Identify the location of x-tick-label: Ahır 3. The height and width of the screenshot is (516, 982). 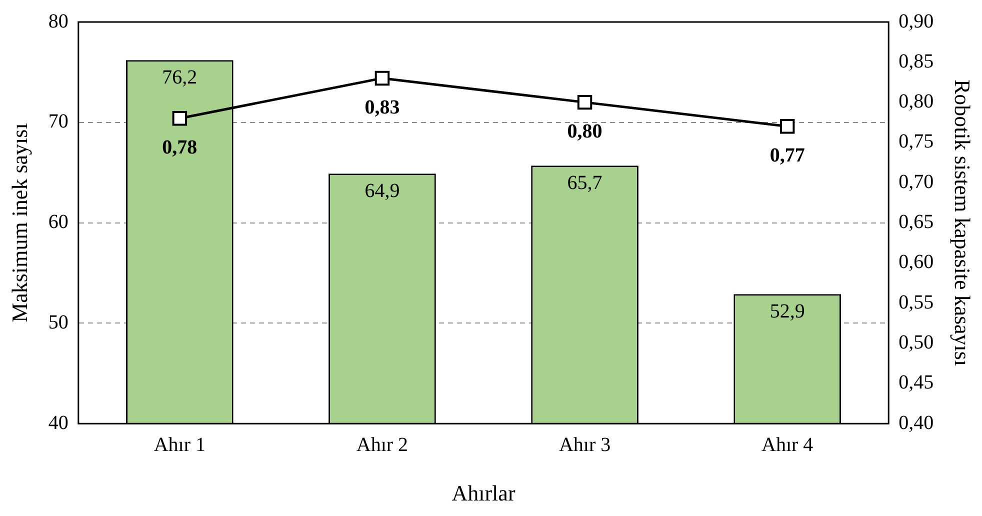
(584, 445).